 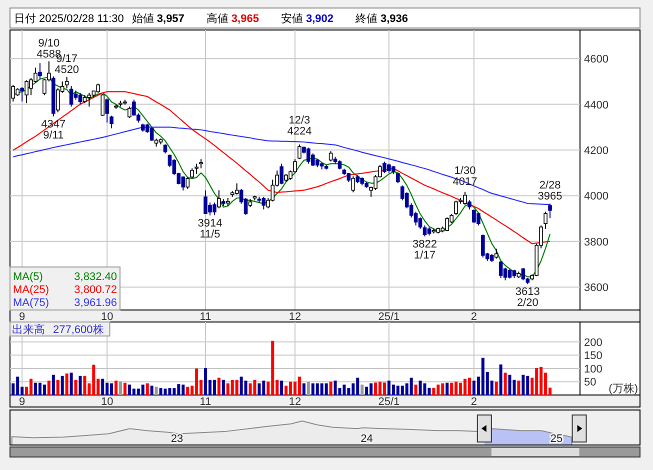 What do you see at coordinates (596, 105) in the screenshot?
I see `y-tick-label: 4400` at bounding box center [596, 105].